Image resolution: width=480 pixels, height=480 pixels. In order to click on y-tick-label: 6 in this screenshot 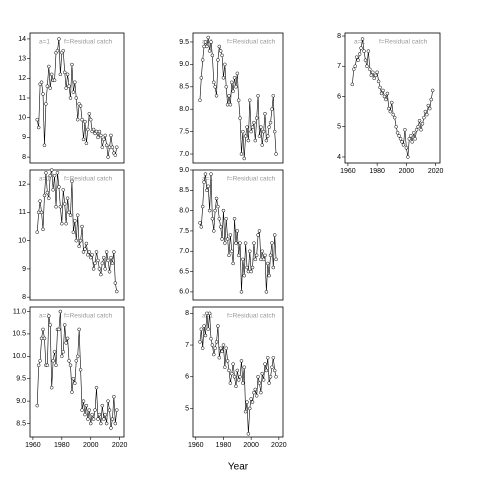, I will do `click(339, 96)`.